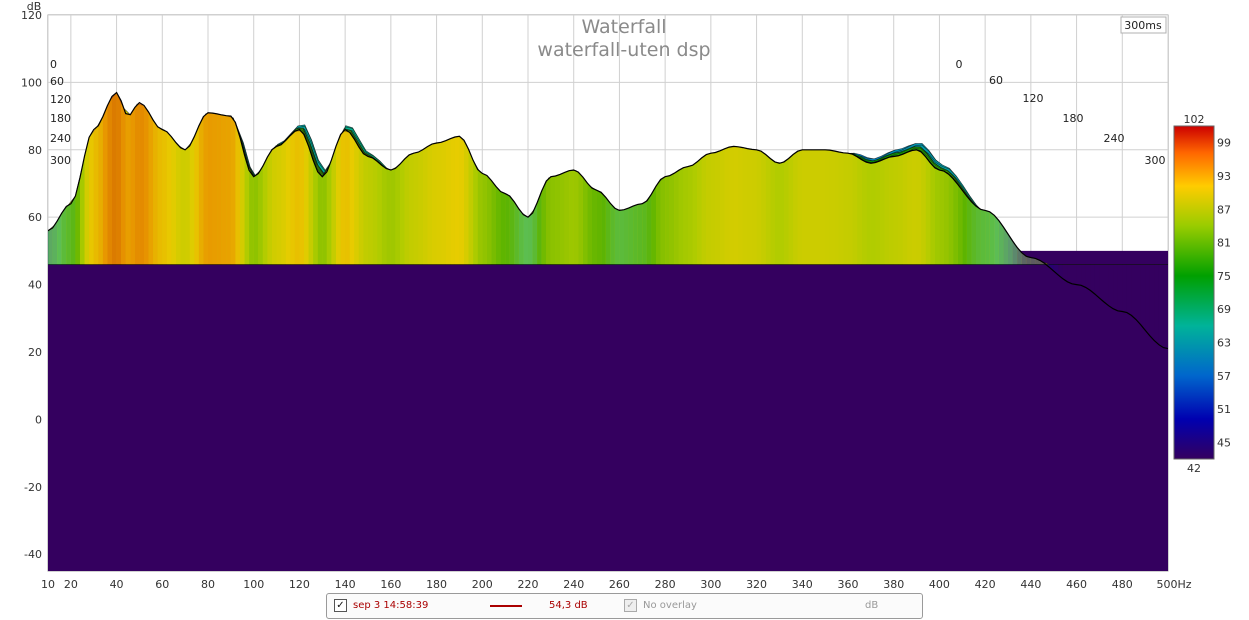 The width and height of the screenshot is (1249, 620). Describe the element at coordinates (253, 584) in the screenshot. I see `x-tick-label: 100` at that location.